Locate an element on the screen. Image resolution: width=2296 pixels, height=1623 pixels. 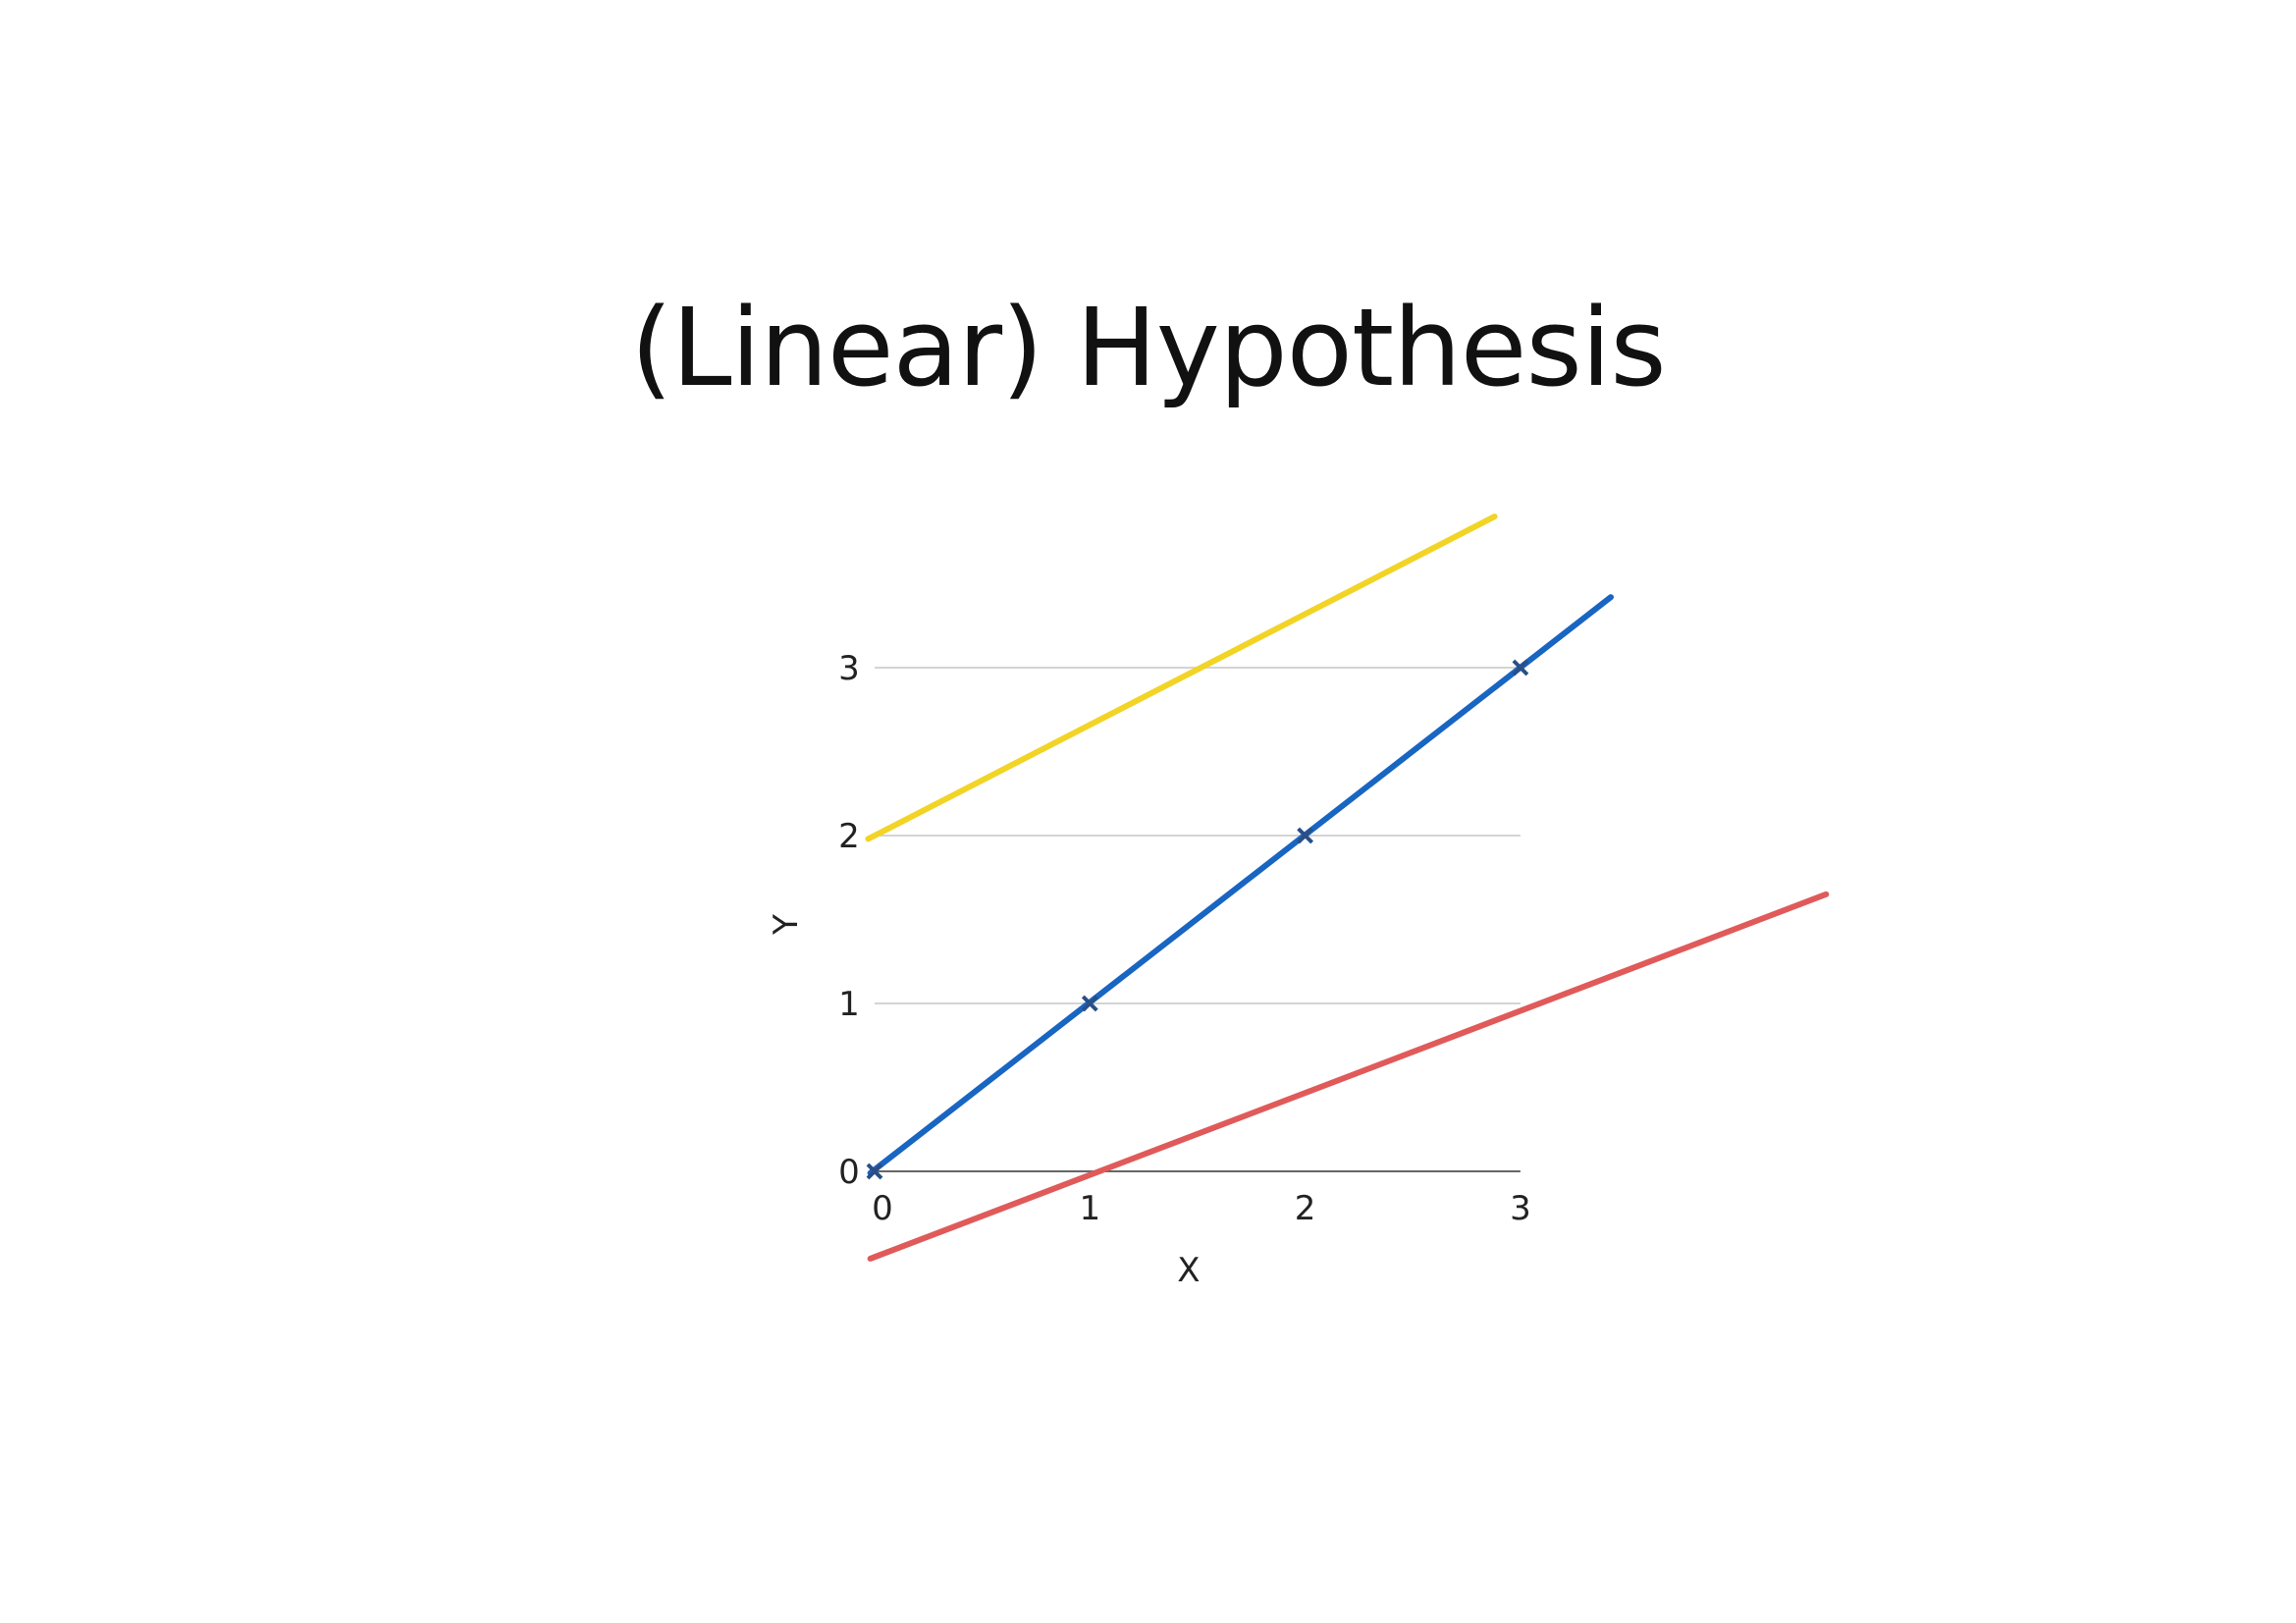
y-tick-label: 0 is located at coordinates (849, 1172).